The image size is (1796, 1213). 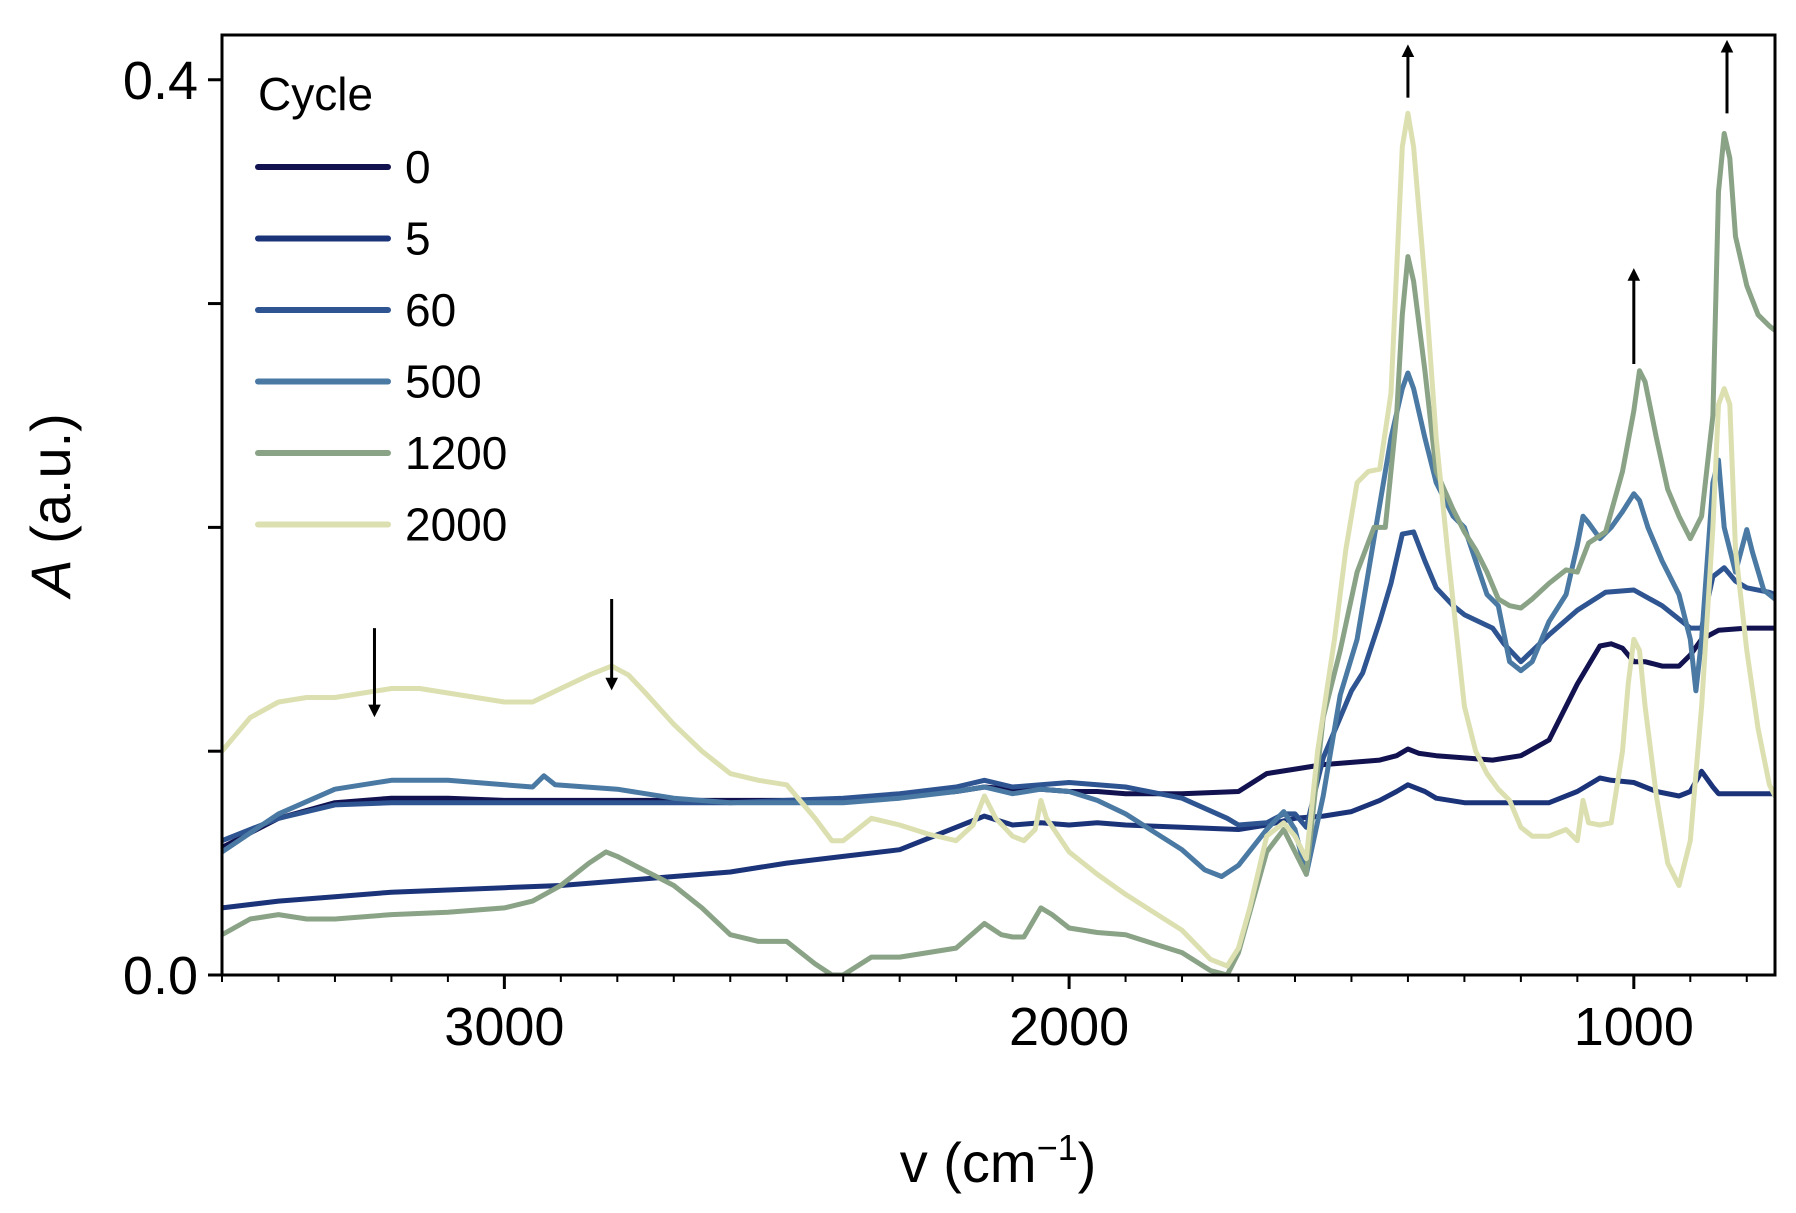 I want to click on x-axis-title-superscript: −1, so click(x=1057, y=1147).